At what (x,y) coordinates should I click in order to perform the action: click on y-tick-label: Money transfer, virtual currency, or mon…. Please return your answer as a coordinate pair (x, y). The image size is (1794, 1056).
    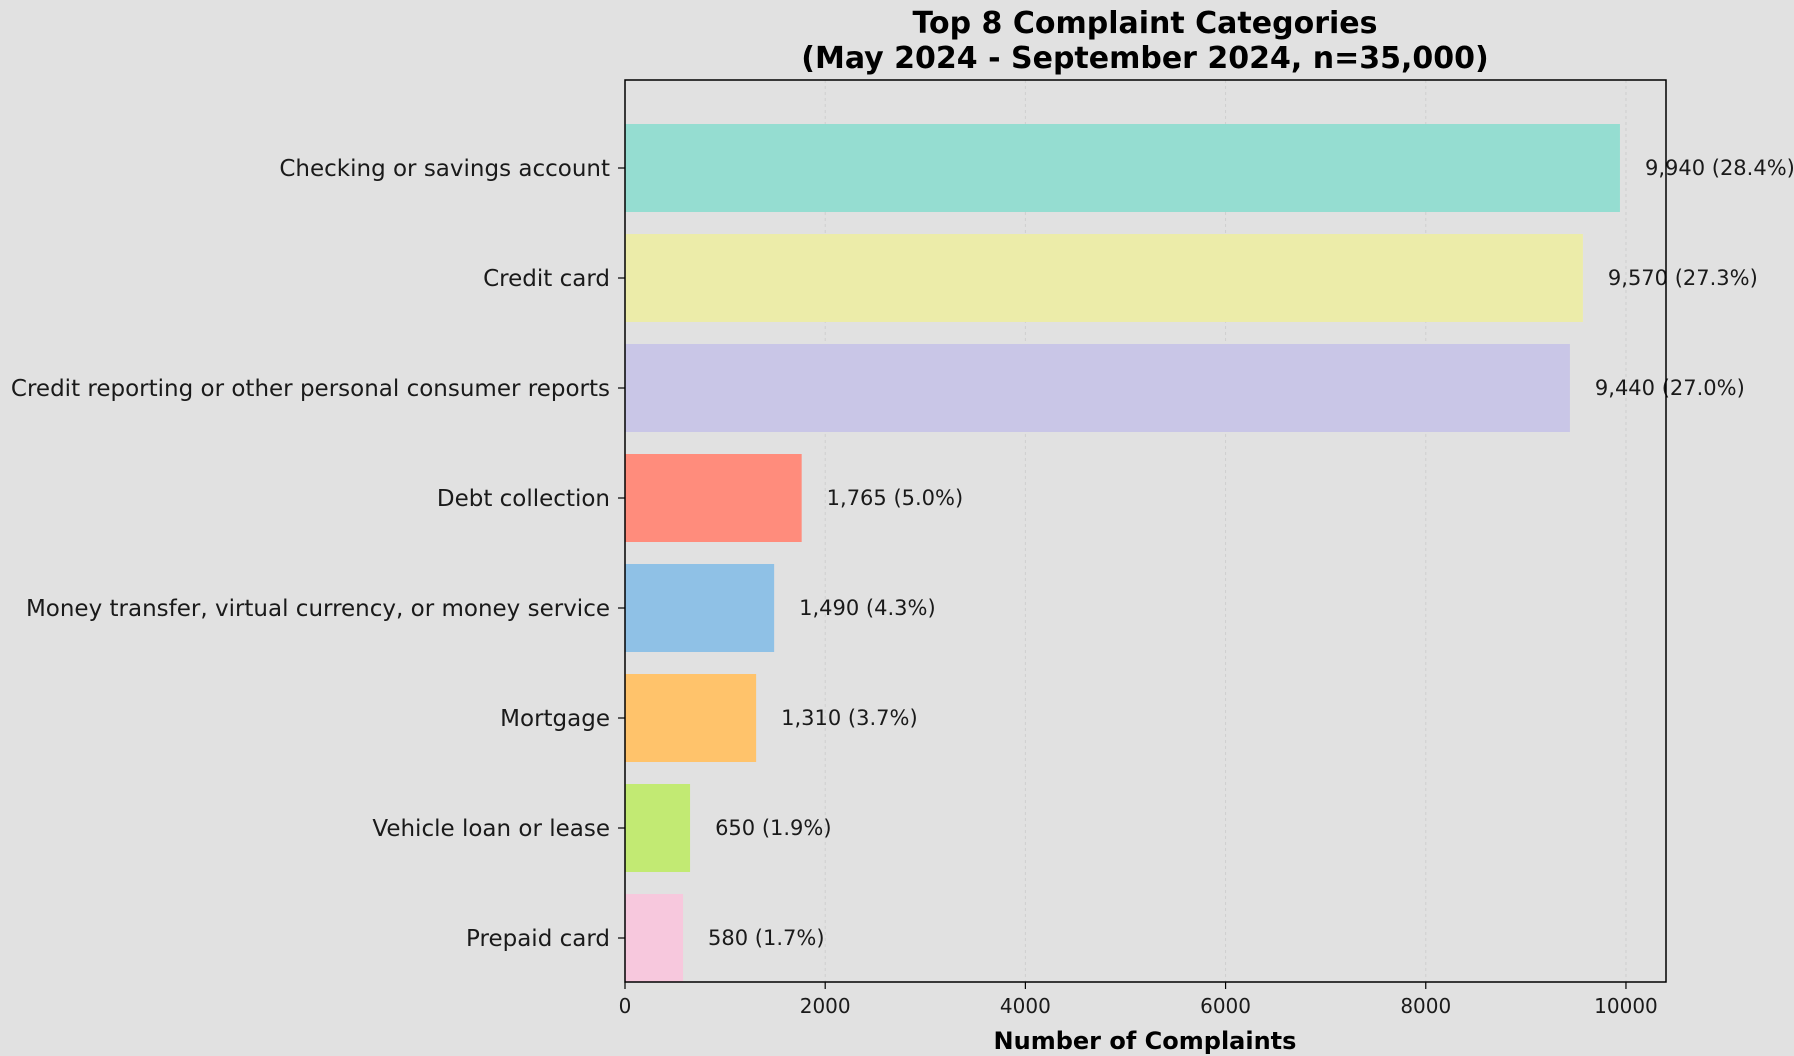
    Looking at the image, I should click on (318, 609).